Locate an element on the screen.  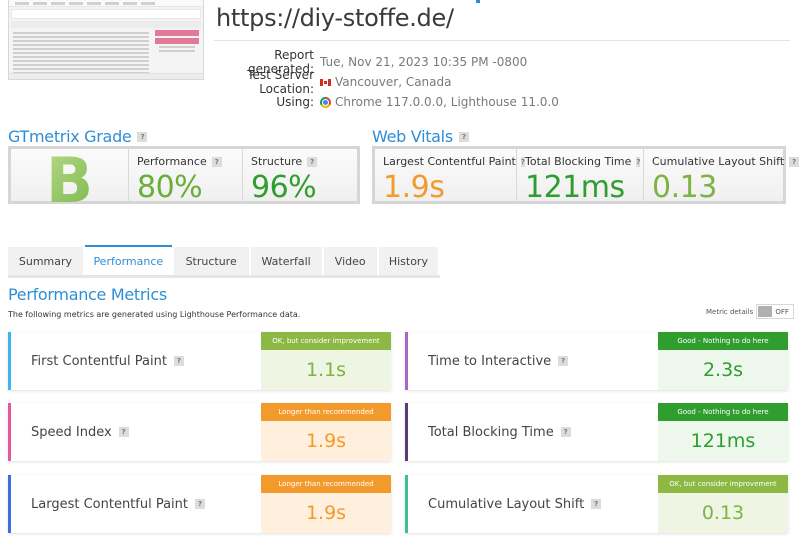
structure-cell: Structure? 96% is located at coordinates (300, 177).